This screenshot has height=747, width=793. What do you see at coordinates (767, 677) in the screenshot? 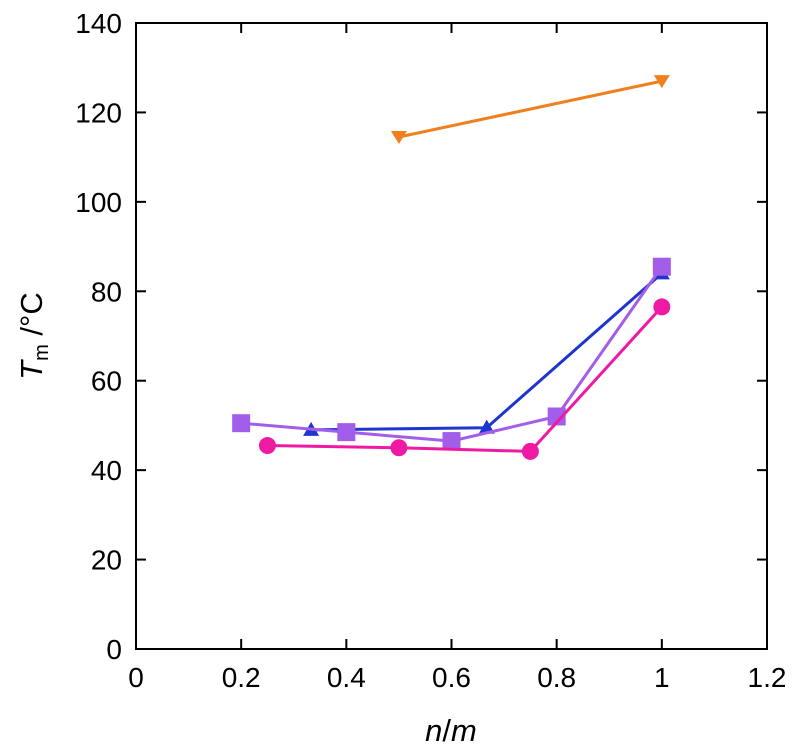
I see `x-tick-label: 1.2` at bounding box center [767, 677].